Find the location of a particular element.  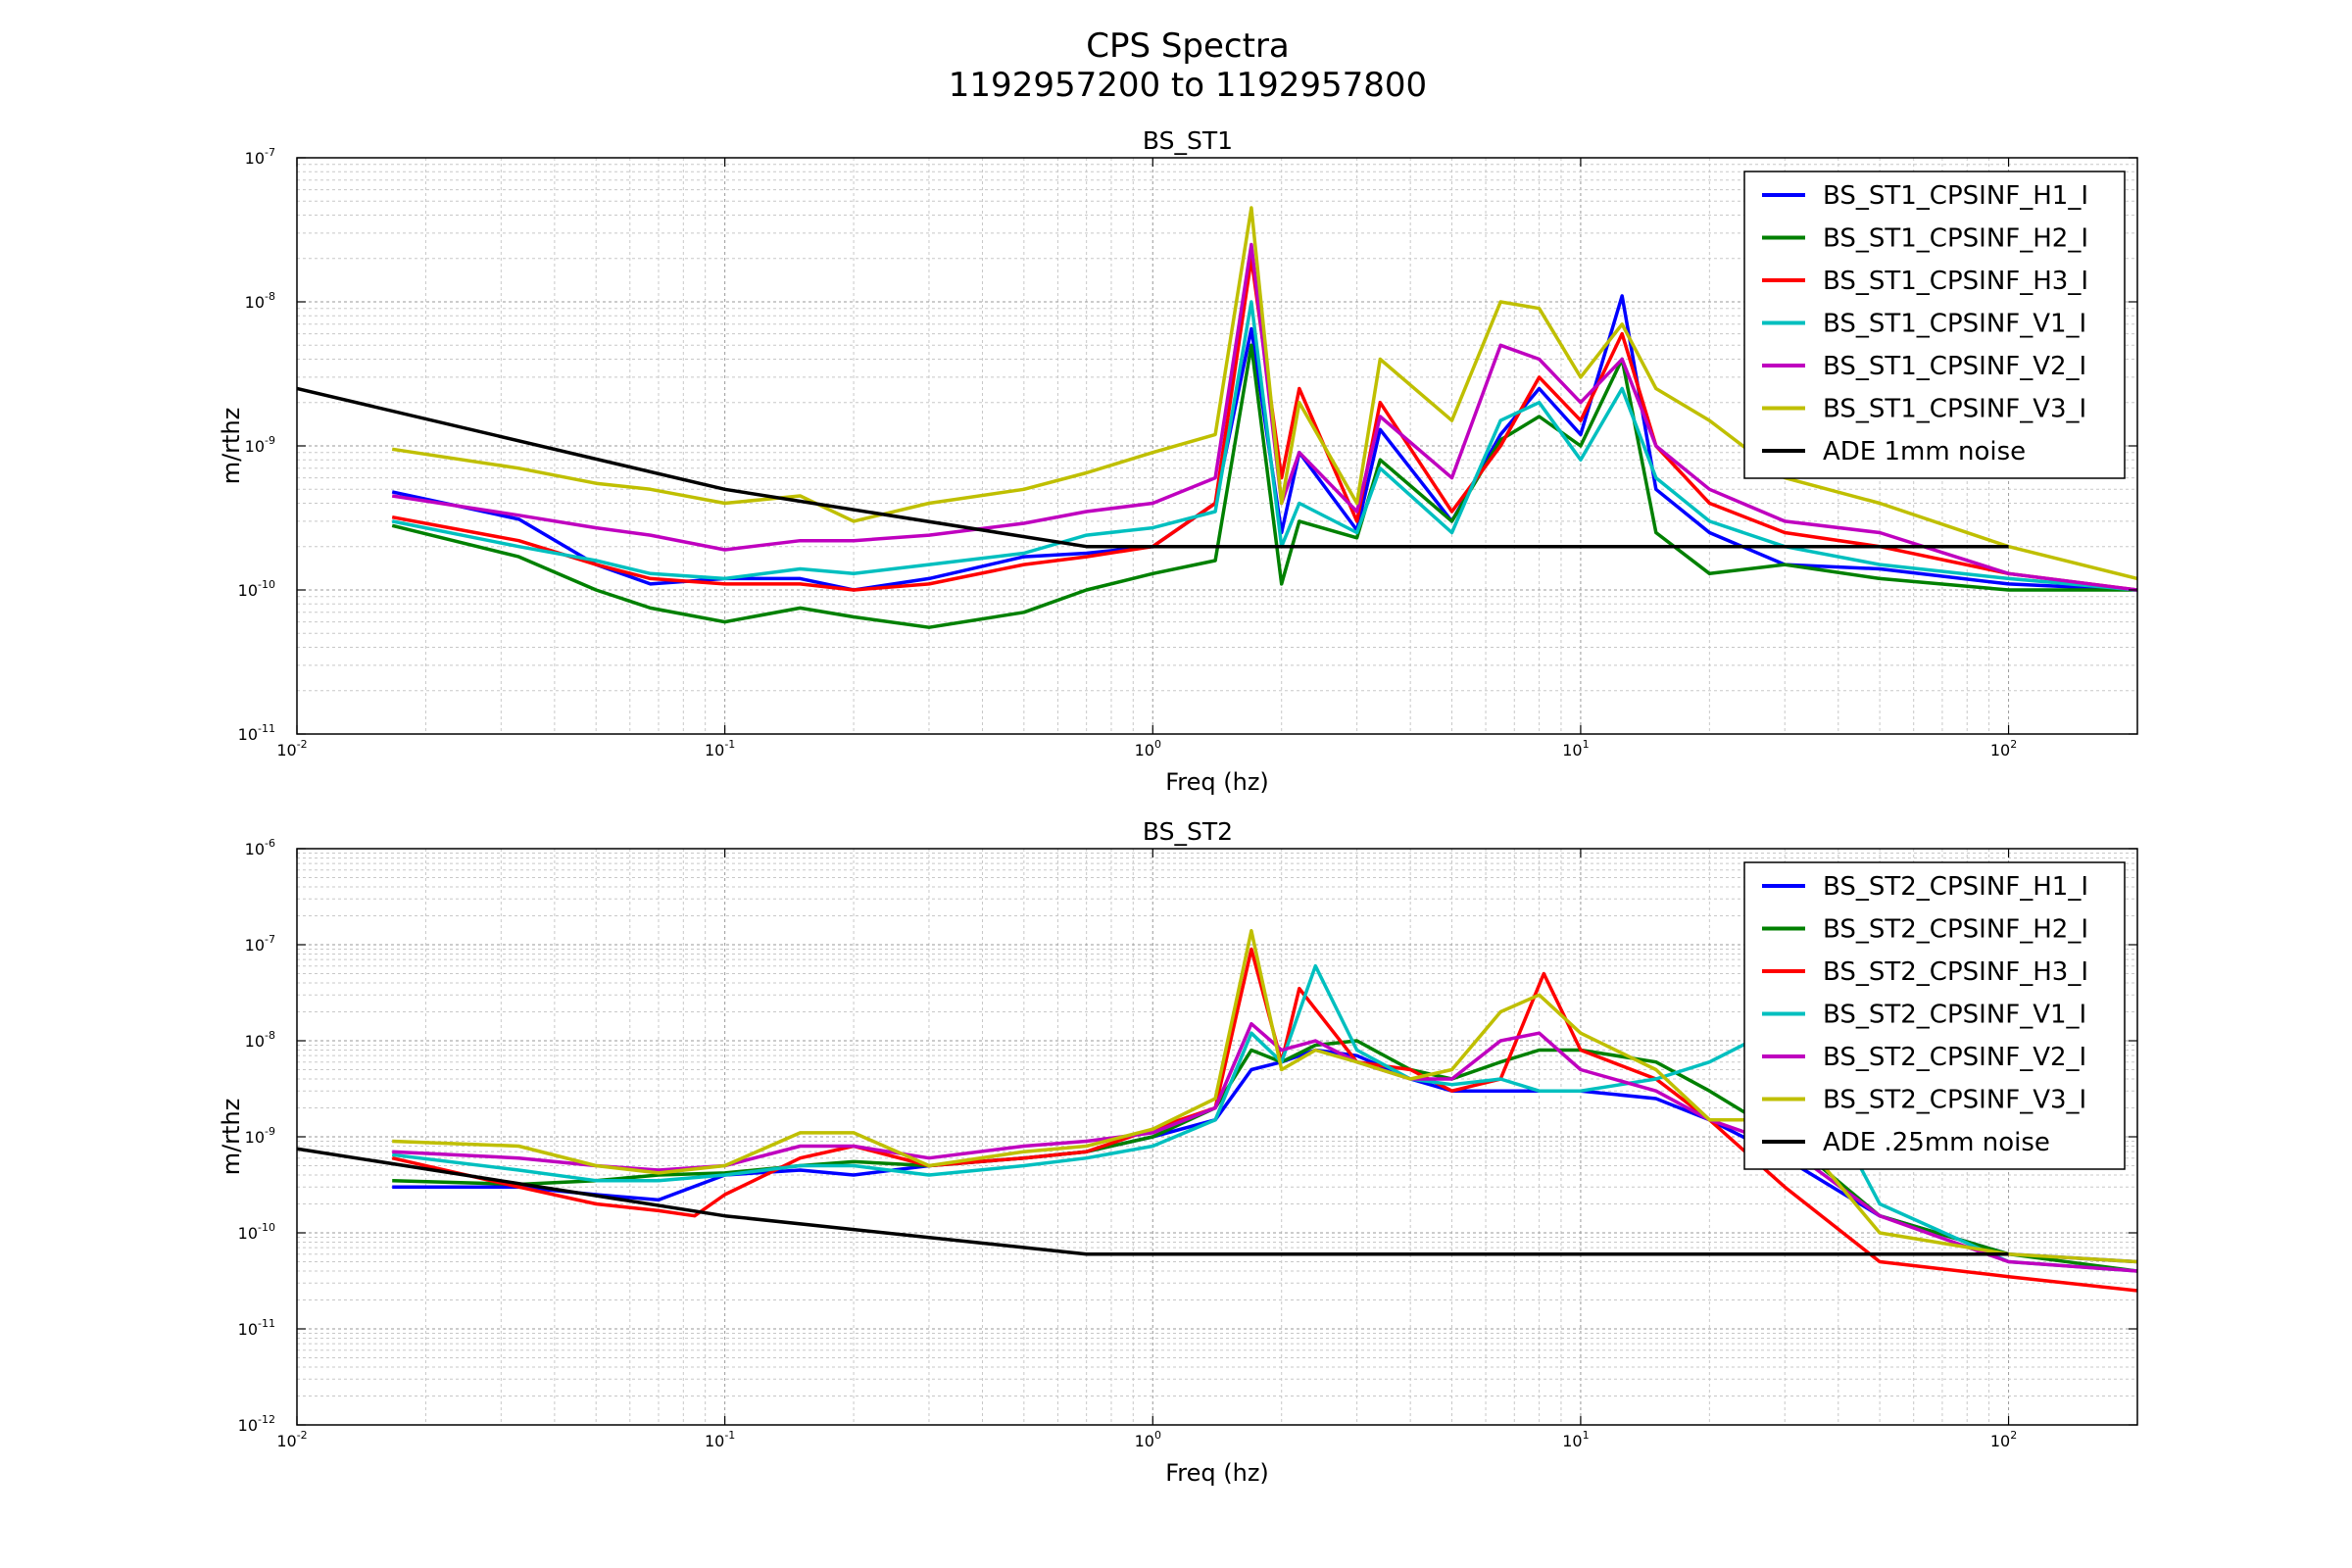

legend-entry: BS_ST1_CPSINF_V2_I is located at coordinates (1924, 366).